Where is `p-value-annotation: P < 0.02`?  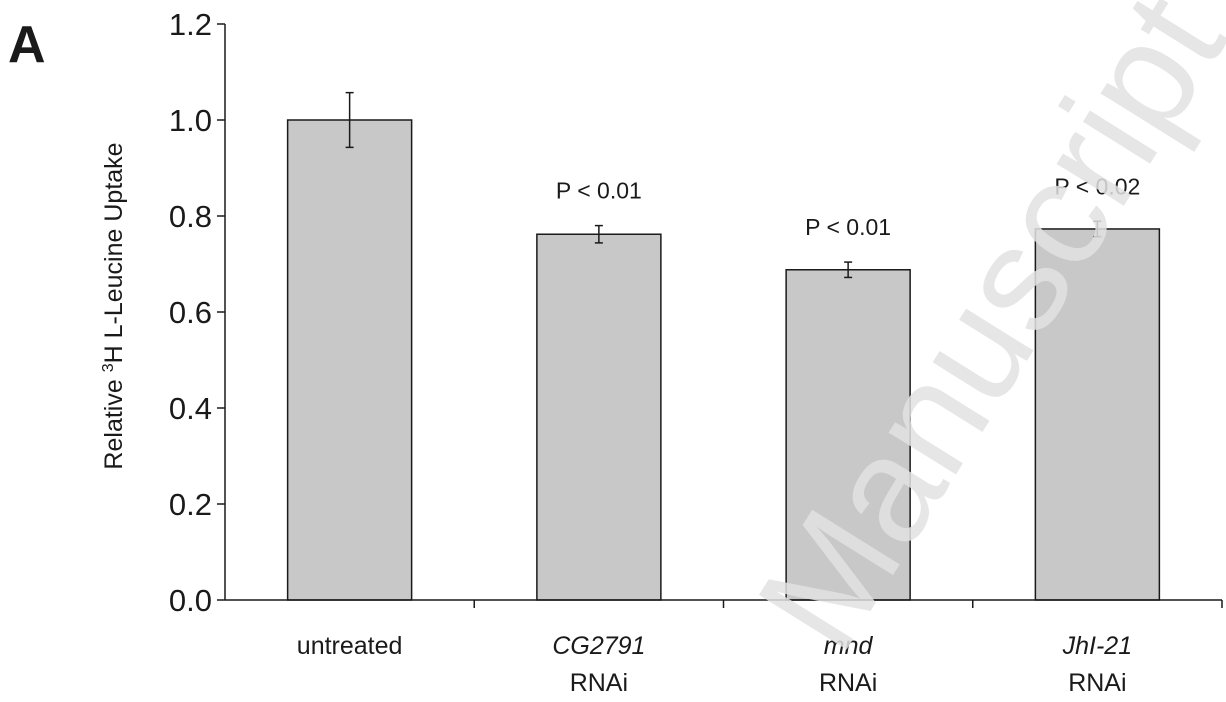 p-value-annotation: P < 0.02 is located at coordinates (1097, 186).